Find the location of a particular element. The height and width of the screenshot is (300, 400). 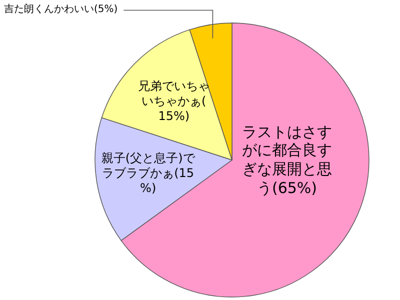

slice-label: 親子(父と息子)でラブラブかぁ(15%) is located at coordinates (148, 173).